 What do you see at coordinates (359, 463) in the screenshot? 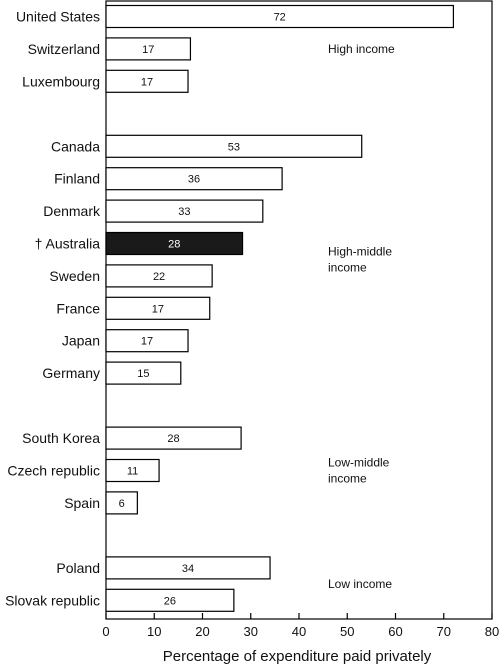
I see `group-label: Low-middle` at bounding box center [359, 463].